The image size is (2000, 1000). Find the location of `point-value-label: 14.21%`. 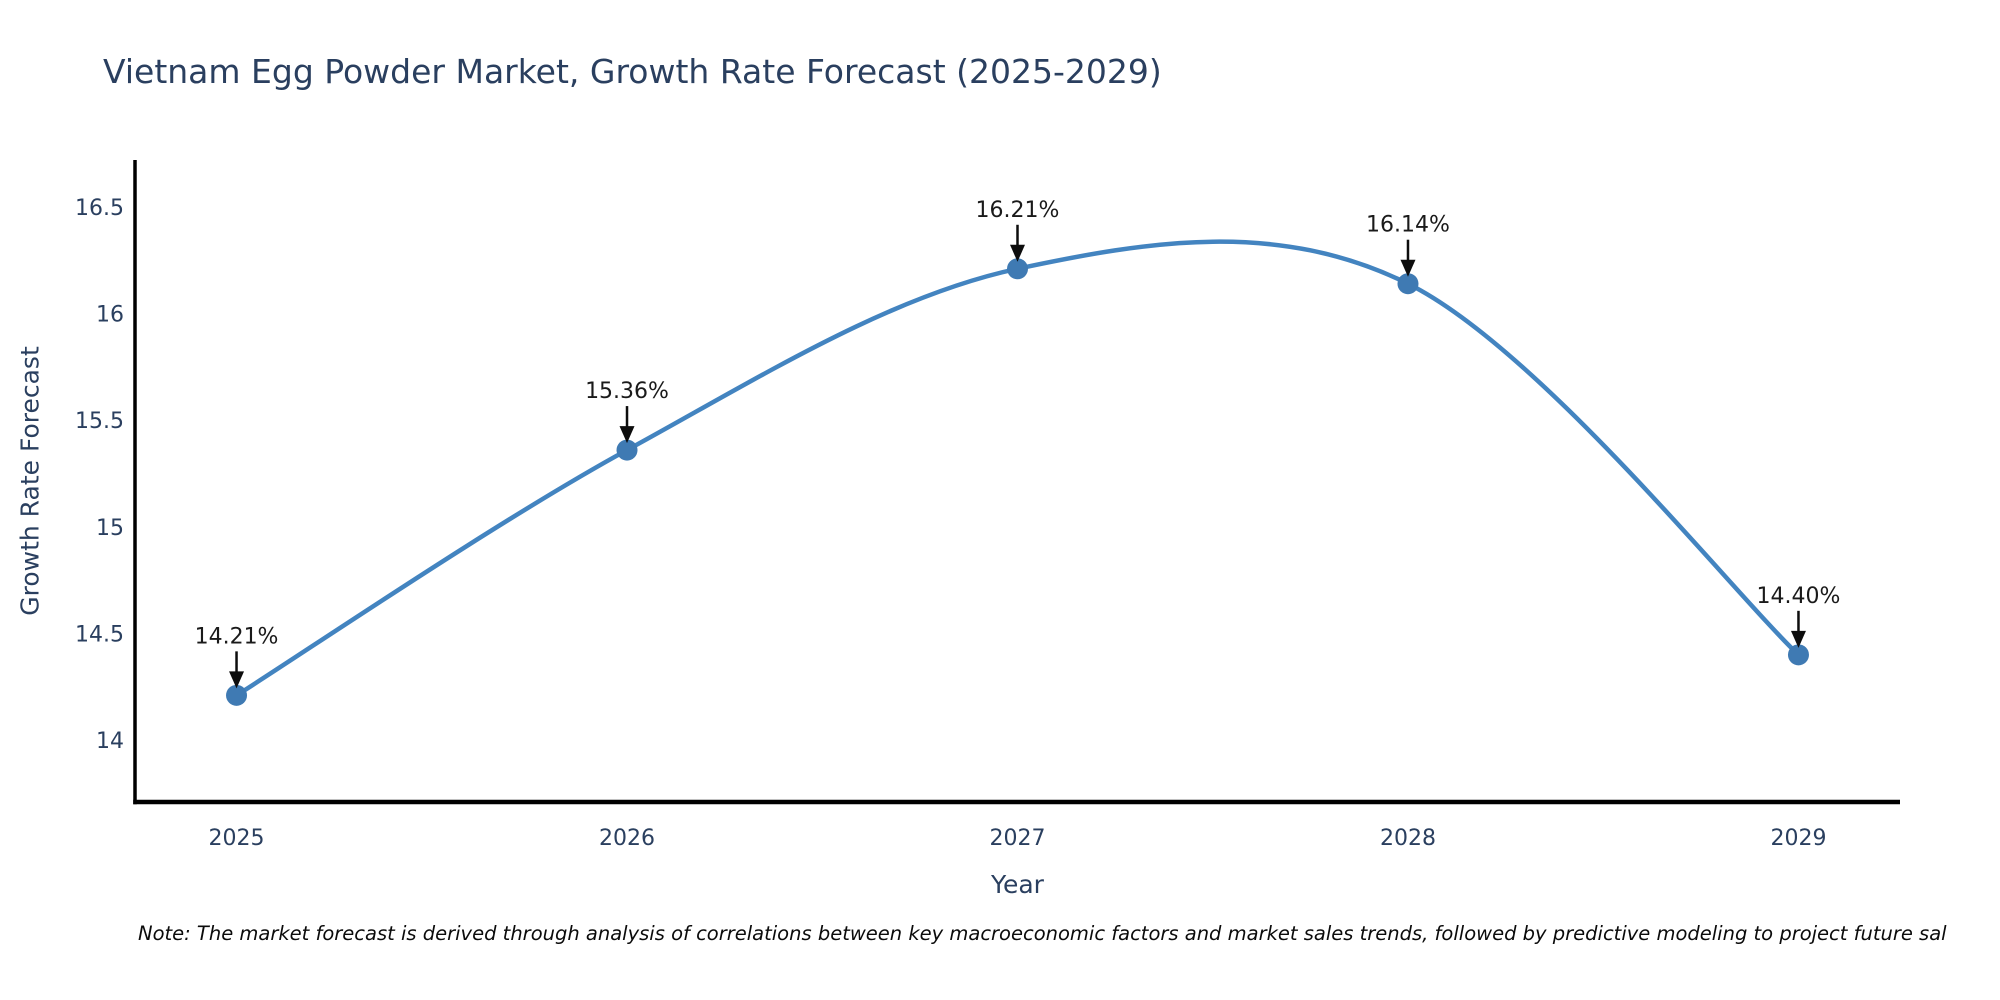

point-value-label: 14.21% is located at coordinates (237, 636).